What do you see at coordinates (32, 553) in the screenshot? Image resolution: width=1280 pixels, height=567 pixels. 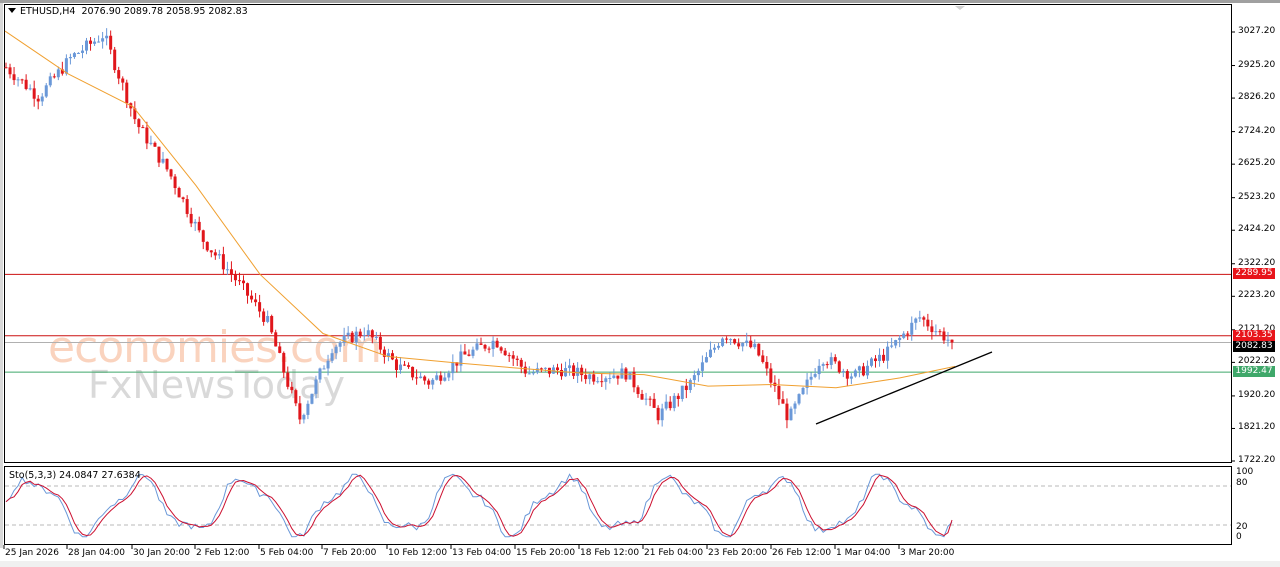 I see `time-tick-label: 25 Jan 2026` at bounding box center [32, 553].